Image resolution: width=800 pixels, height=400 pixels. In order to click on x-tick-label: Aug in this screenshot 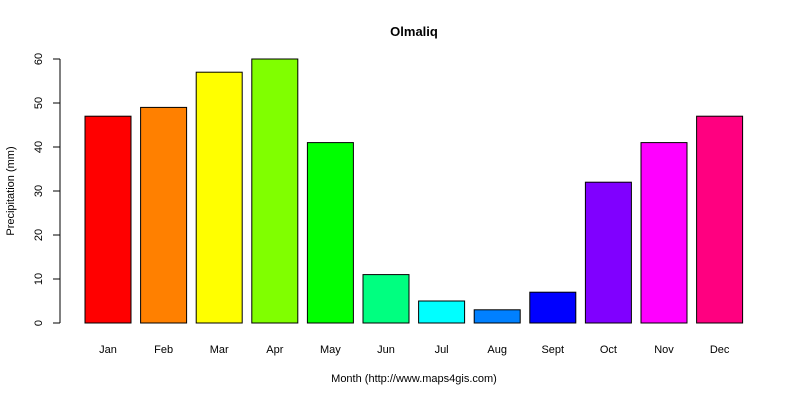, I will do `click(497, 350)`.